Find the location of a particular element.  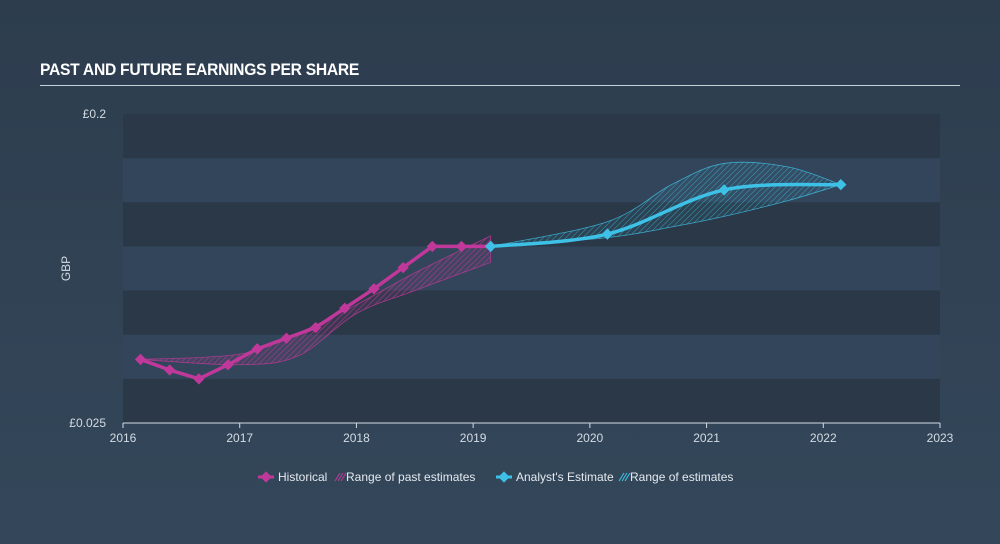

y-axis-label: GBP is located at coordinates (66, 268).